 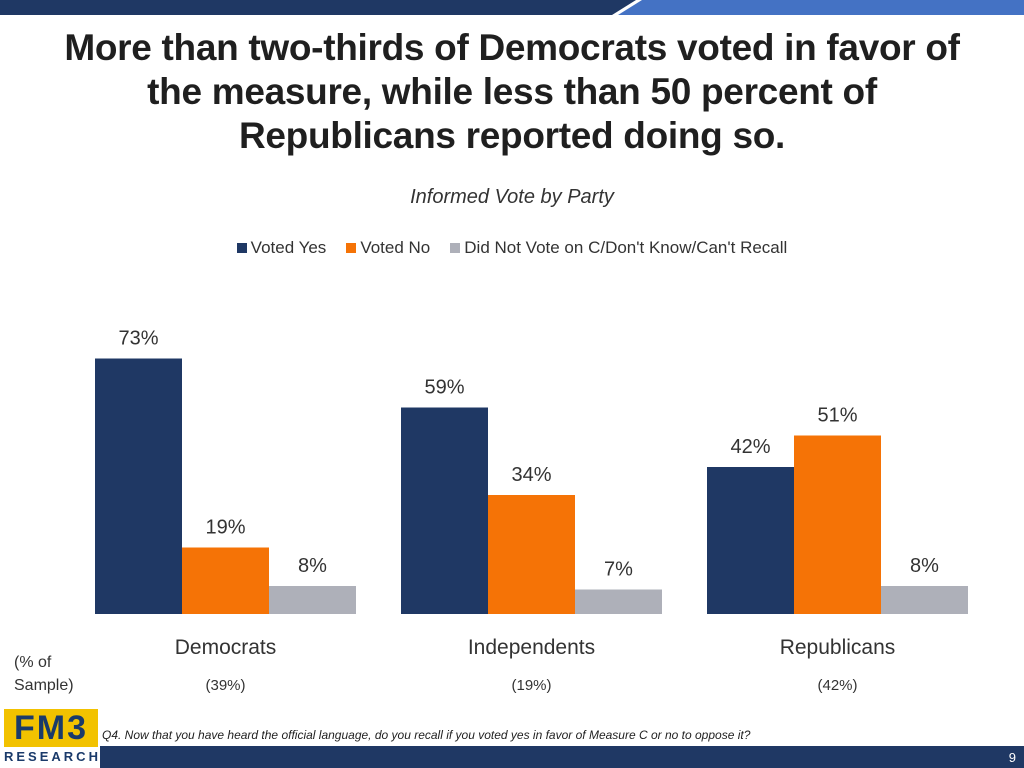 I want to click on data-label-independents-voted-no: 34%, so click(x=531, y=475).